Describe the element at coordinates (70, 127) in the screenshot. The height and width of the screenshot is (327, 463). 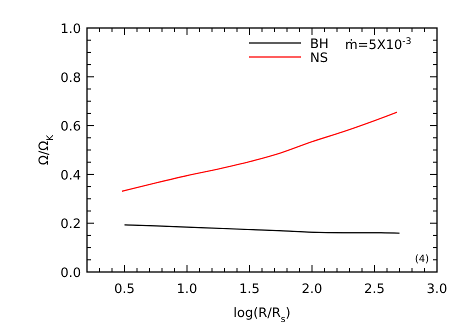
I see `y-tick-label: 0.6` at that location.